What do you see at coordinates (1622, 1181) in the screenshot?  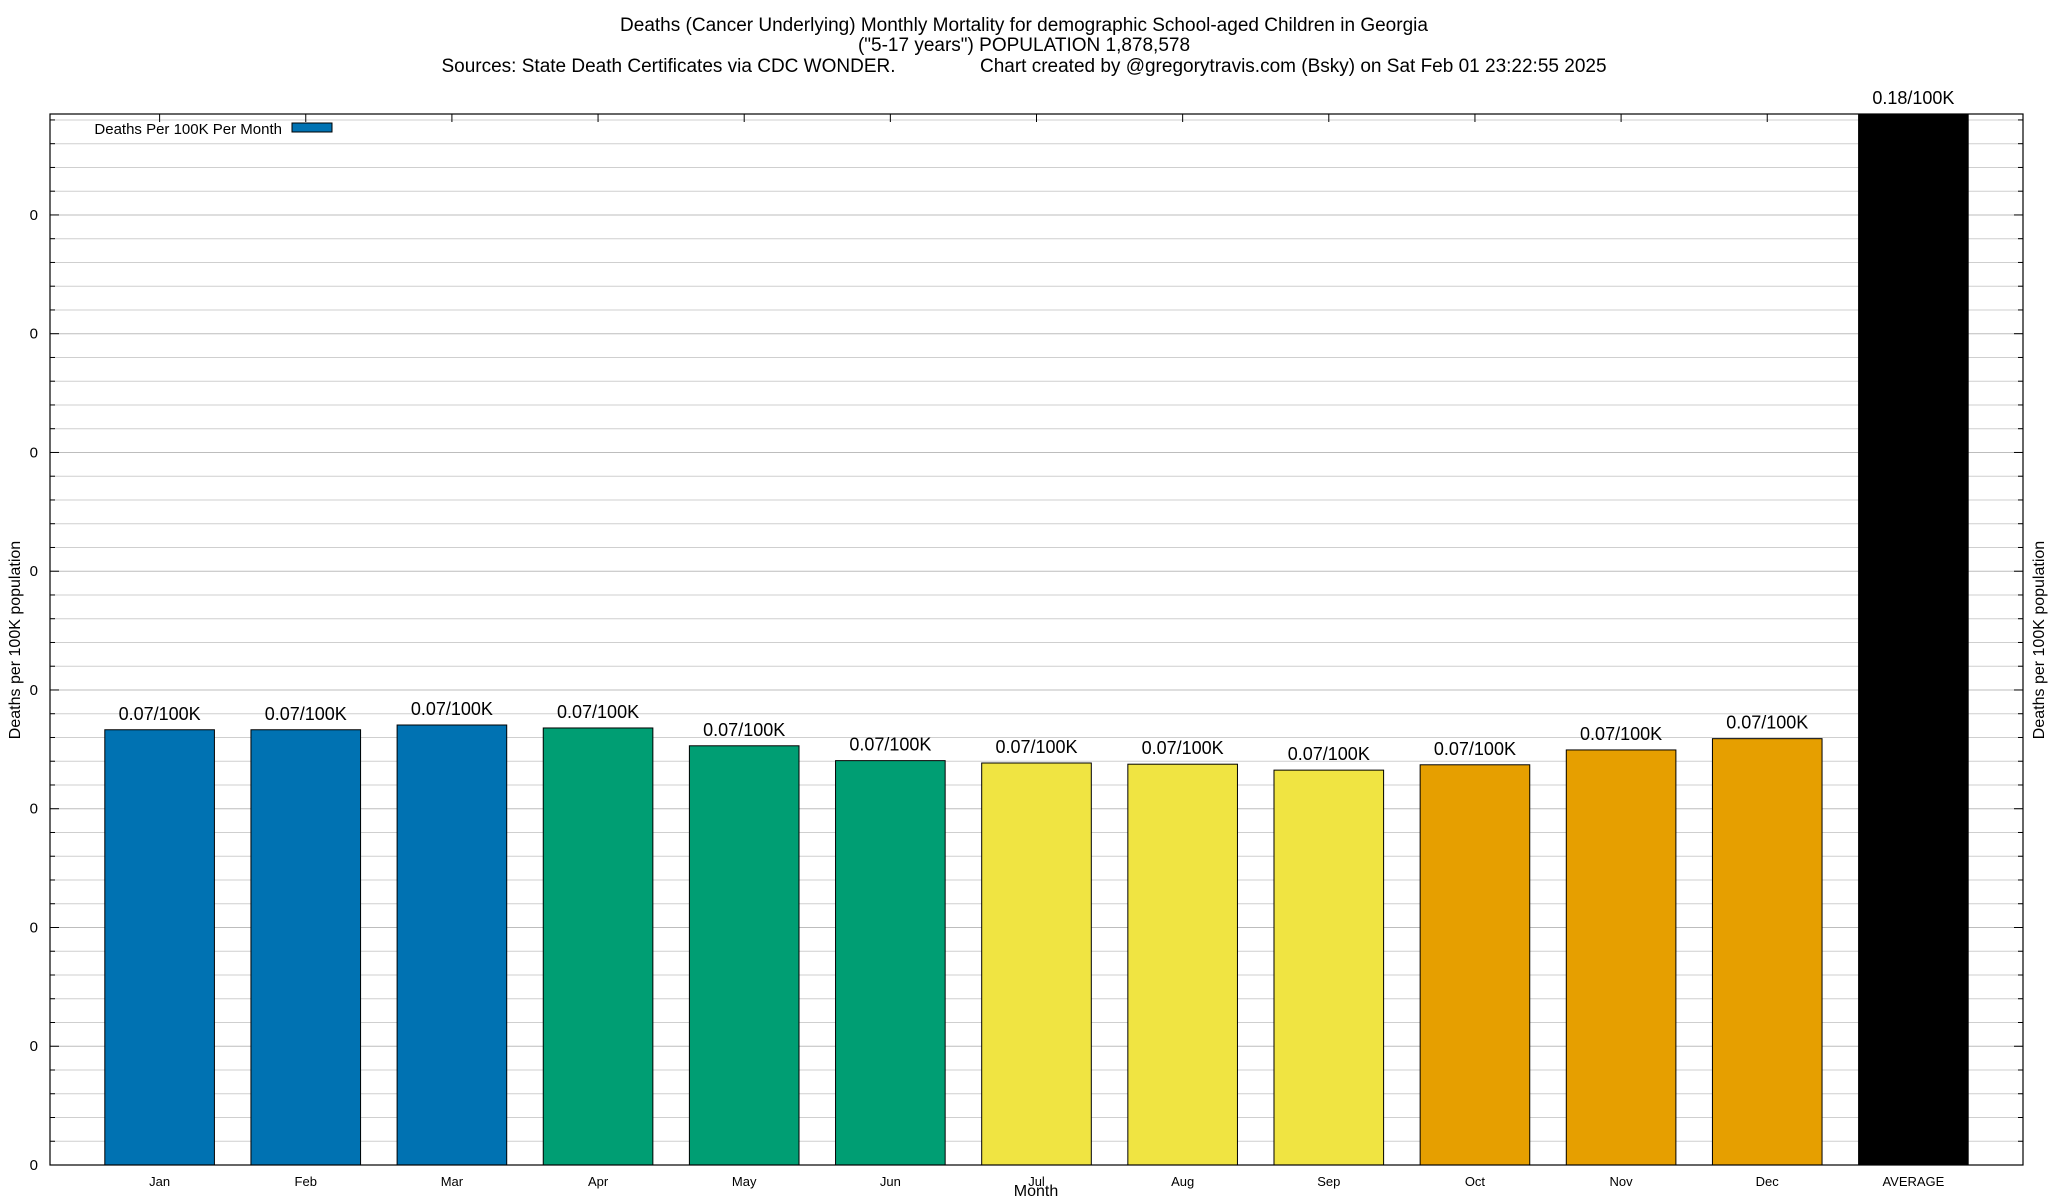 I see `x-tick-label-nov: Nov` at bounding box center [1622, 1181].